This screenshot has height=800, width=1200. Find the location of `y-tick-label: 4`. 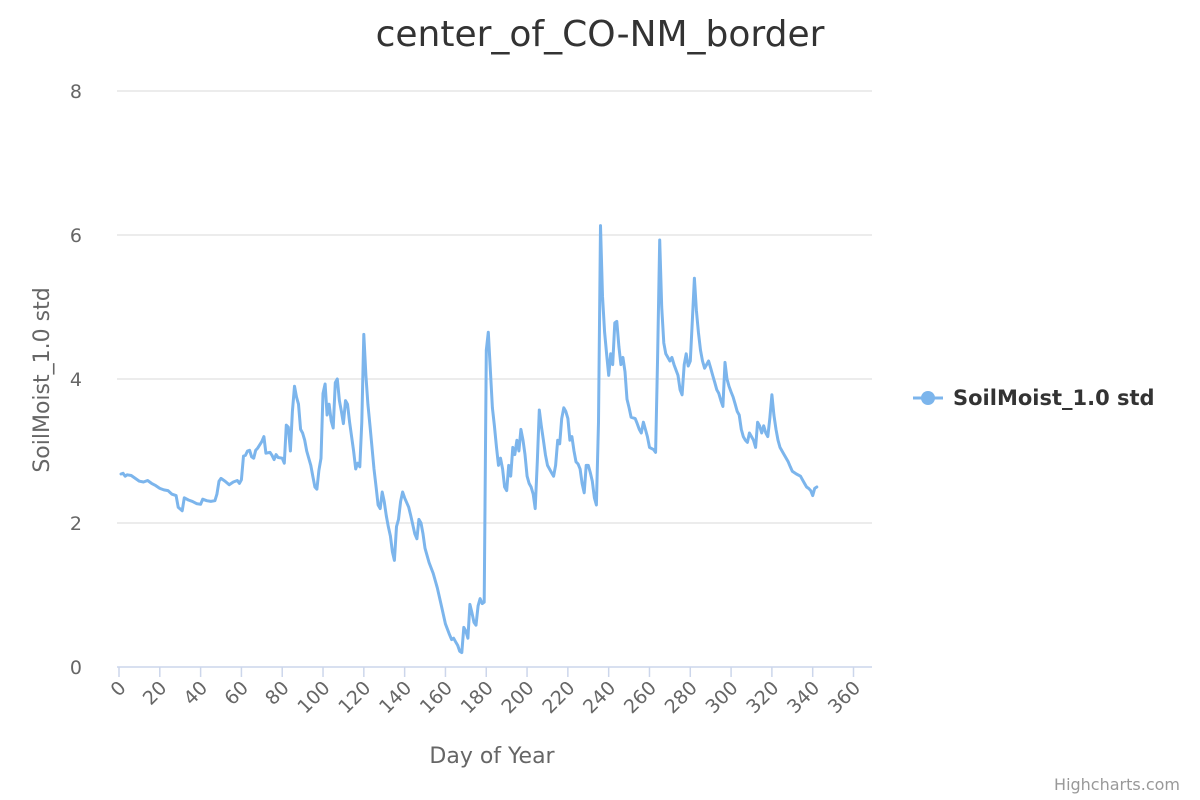

y-tick-label: 4 is located at coordinates (76, 380).